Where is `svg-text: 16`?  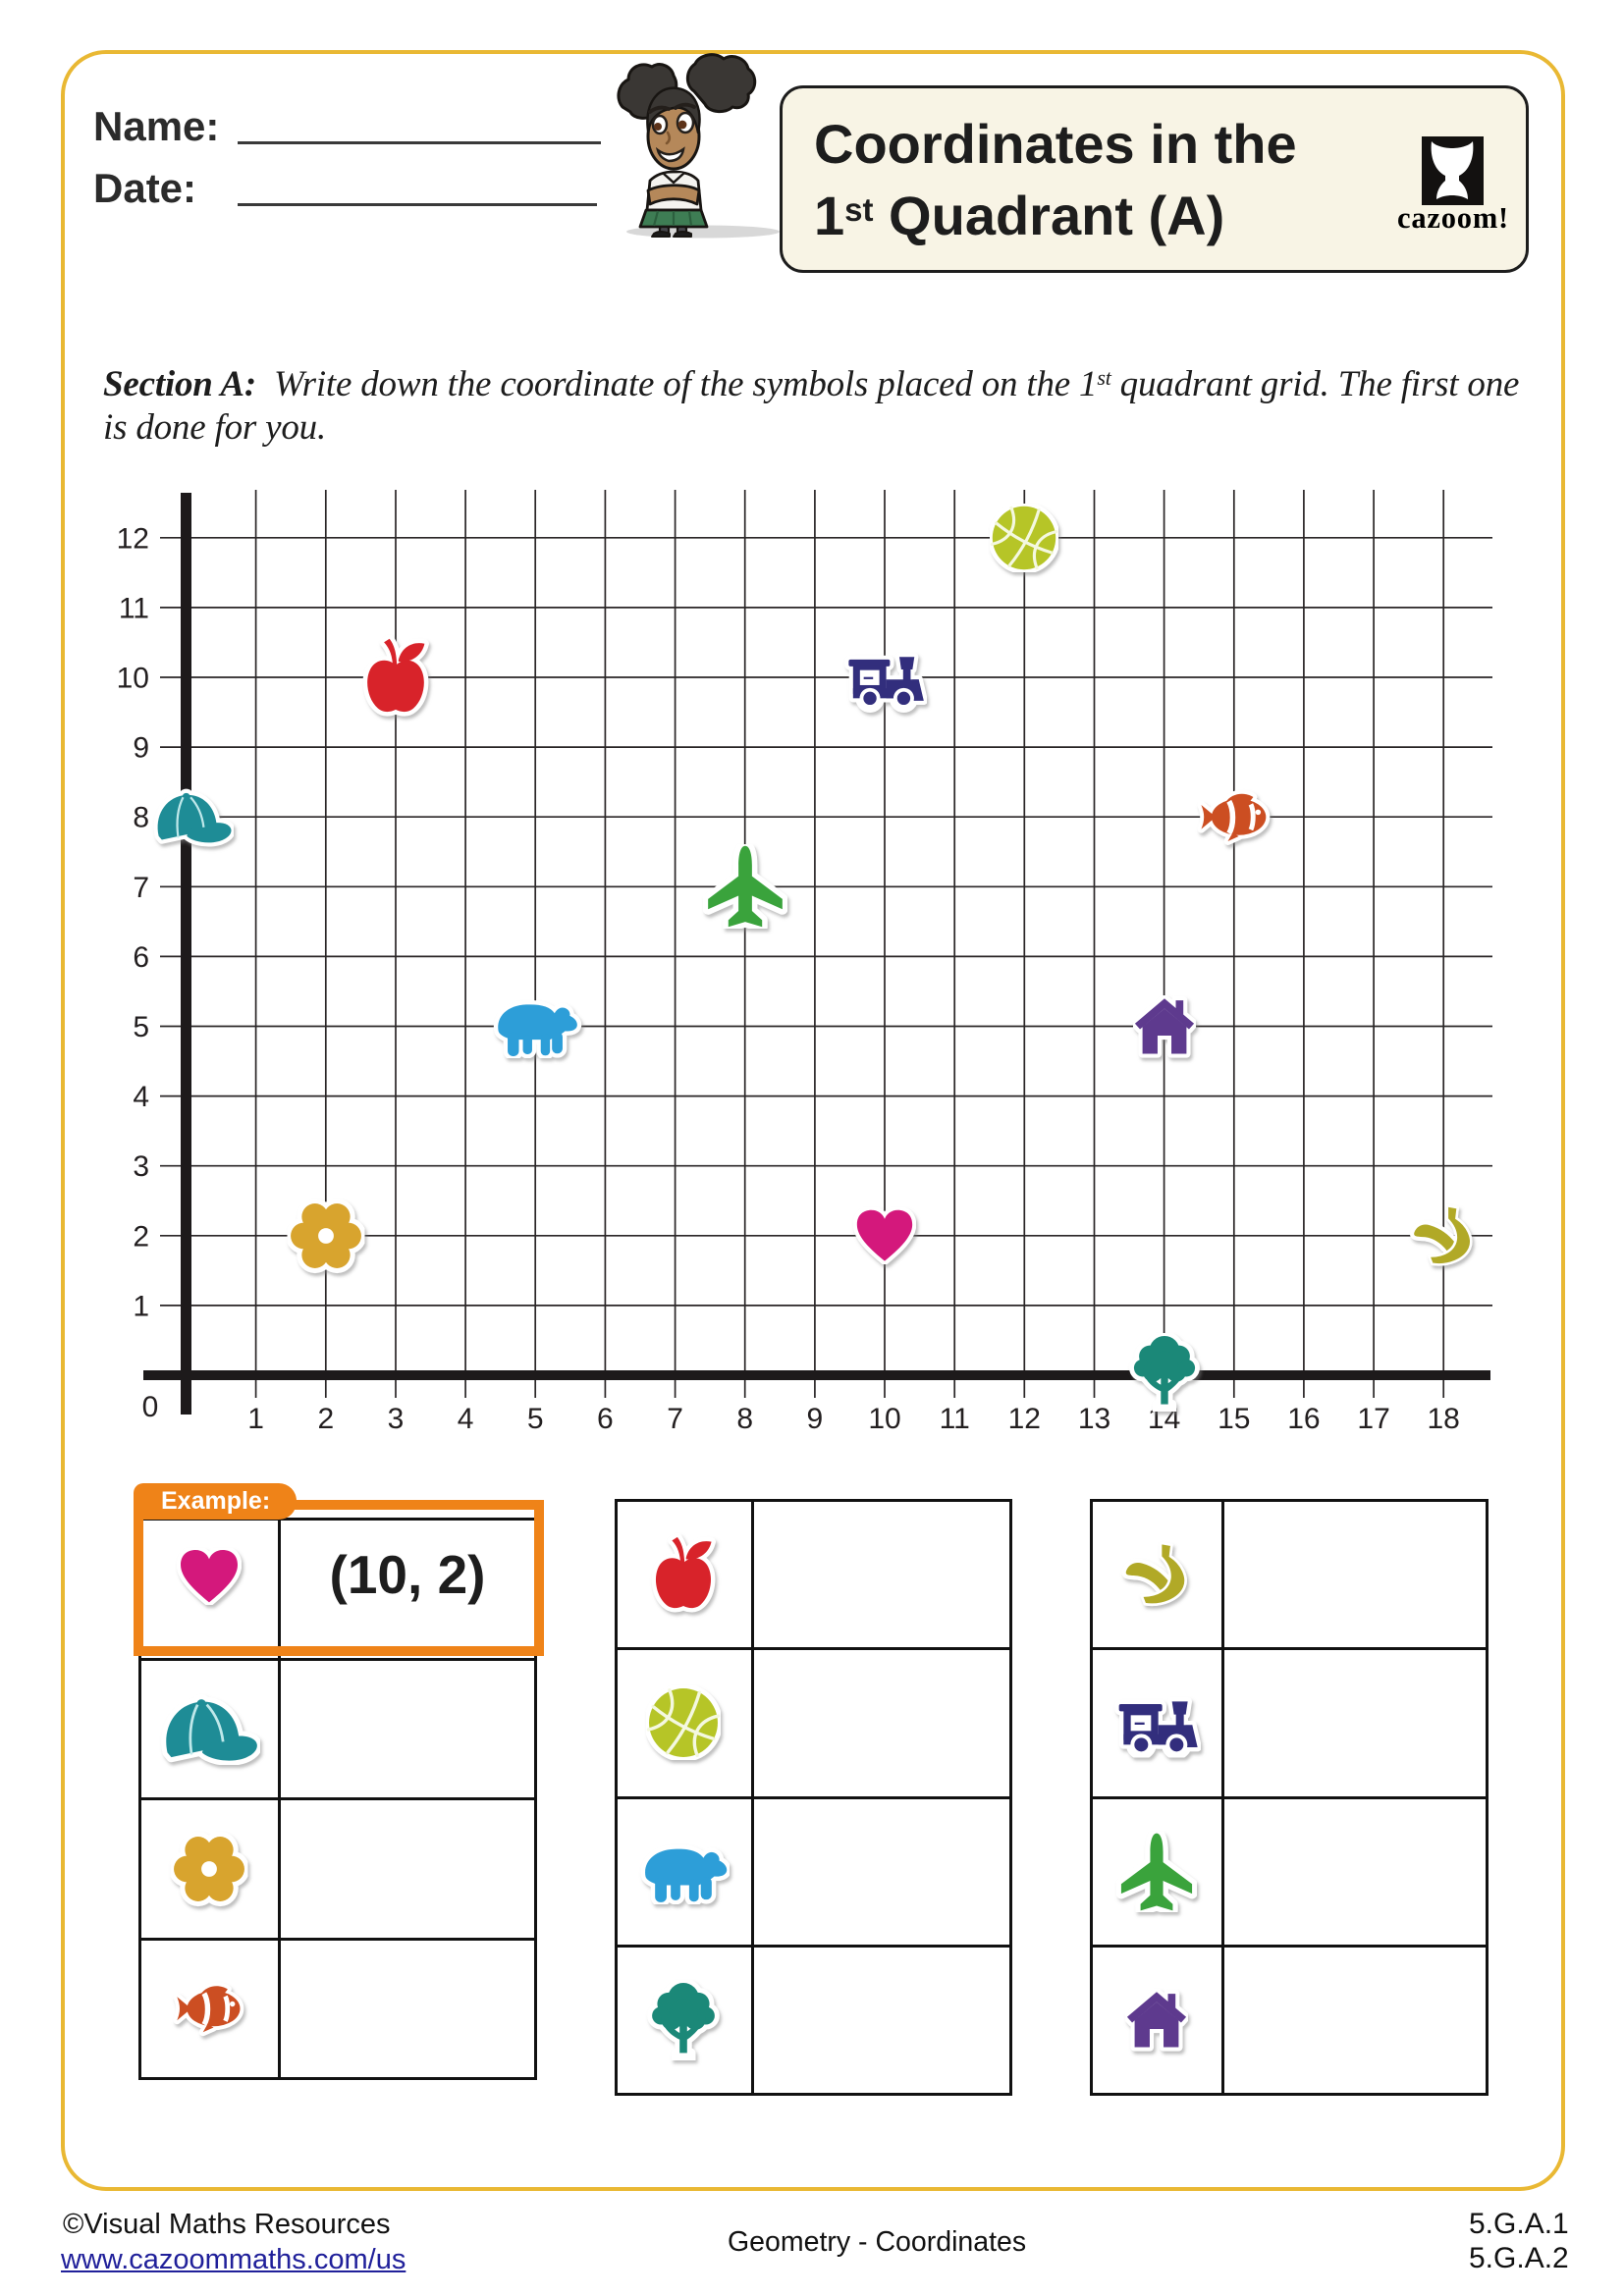
svg-text: 16 is located at coordinates (1303, 1419).